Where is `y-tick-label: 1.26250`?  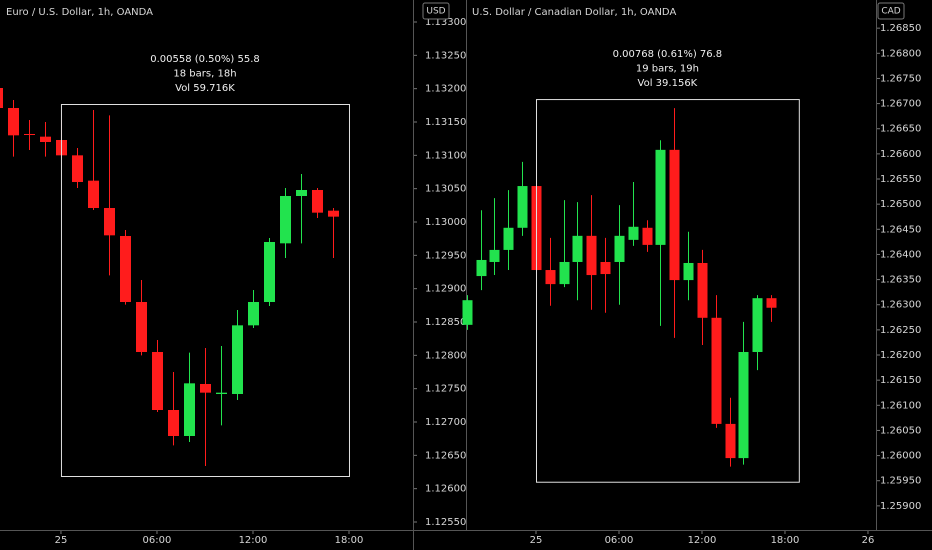 y-tick-label: 1.26250 is located at coordinates (900, 330).